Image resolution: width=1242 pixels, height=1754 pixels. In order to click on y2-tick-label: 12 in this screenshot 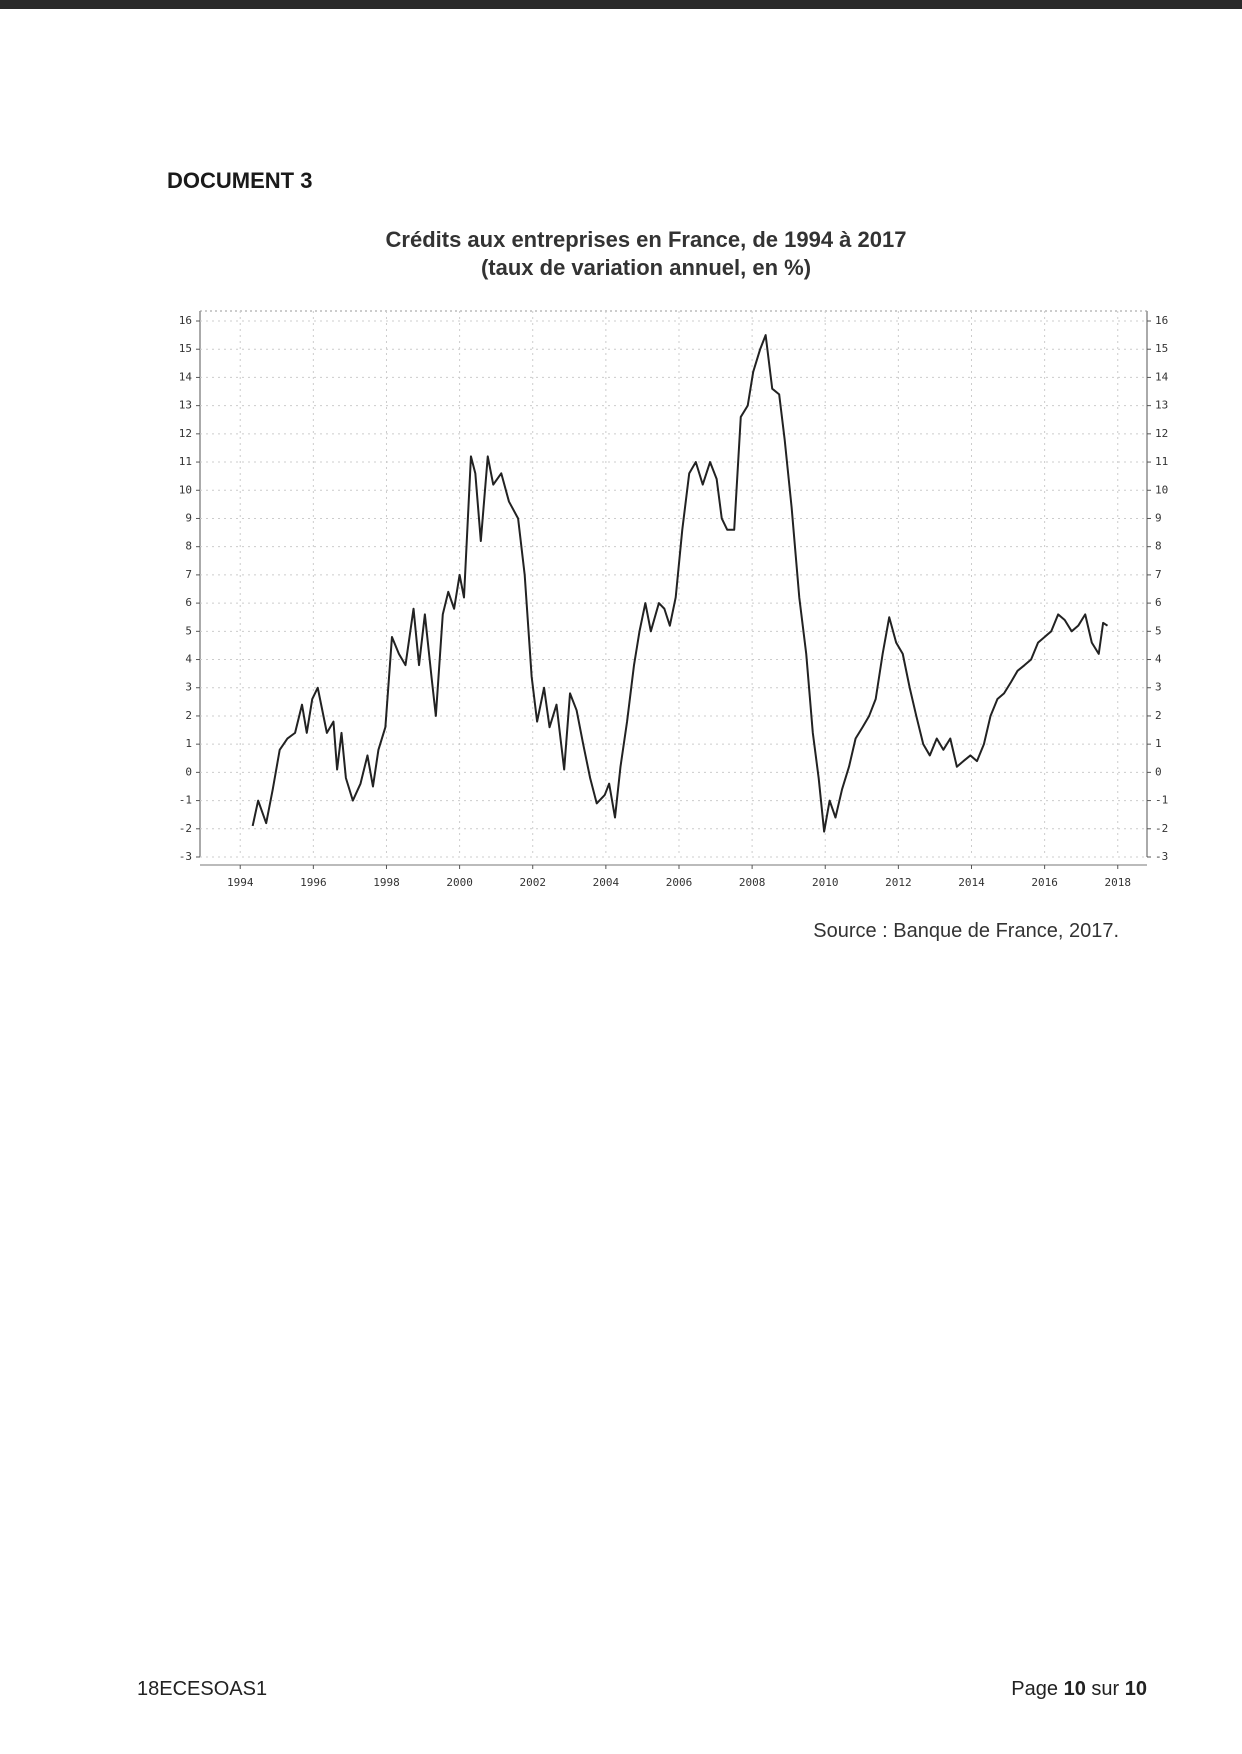, I will do `click(1161, 433)`.